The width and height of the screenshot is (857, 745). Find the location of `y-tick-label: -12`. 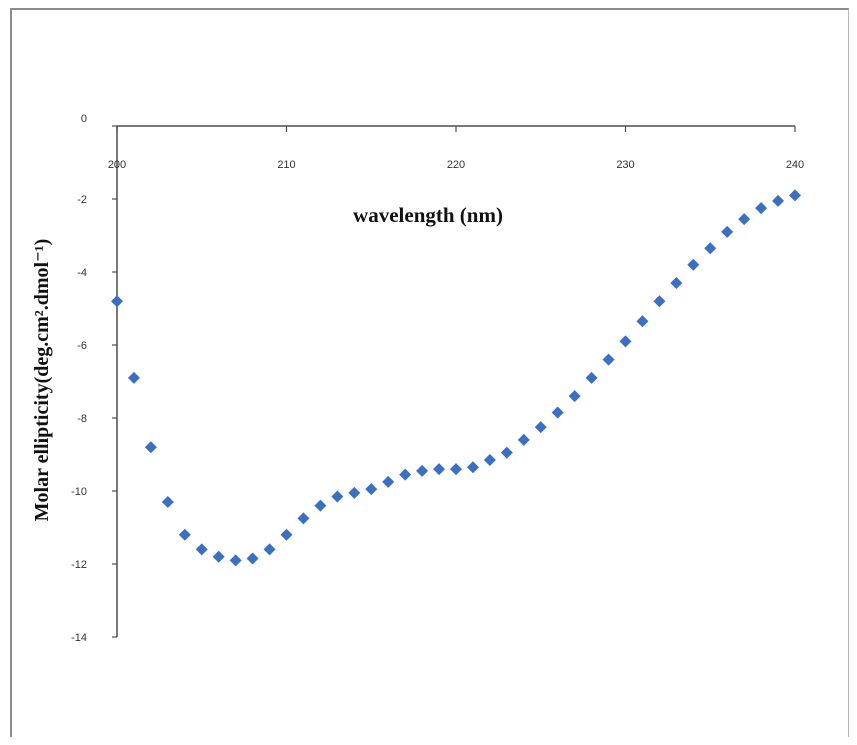

y-tick-label: -12 is located at coordinates (79, 565).